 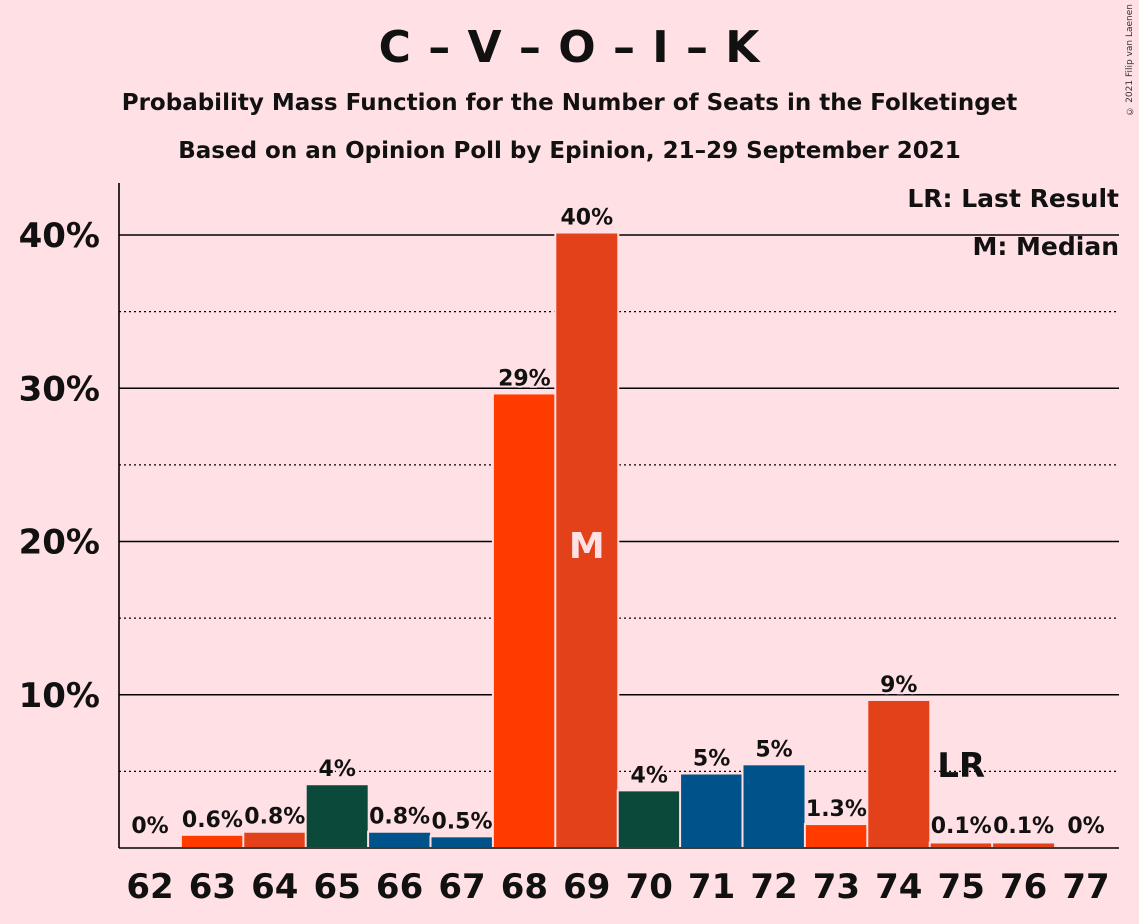 What do you see at coordinates (1023, 887) in the screenshot?
I see `x-tick-label: 76` at bounding box center [1023, 887].